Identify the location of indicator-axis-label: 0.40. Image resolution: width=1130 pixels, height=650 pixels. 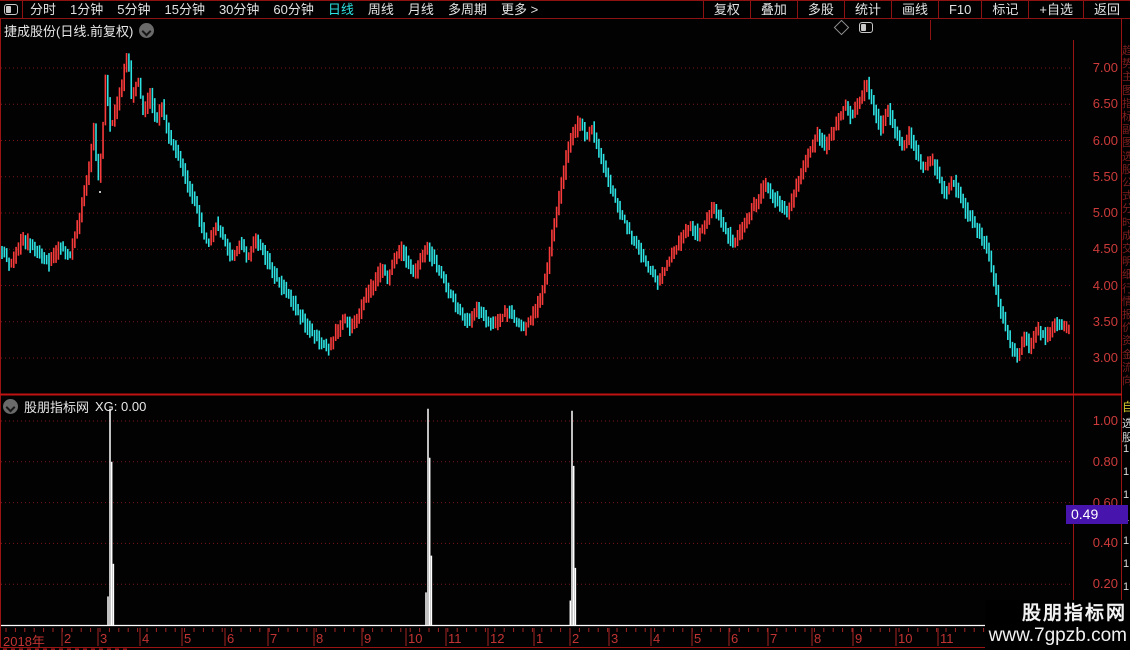
(1105, 543).